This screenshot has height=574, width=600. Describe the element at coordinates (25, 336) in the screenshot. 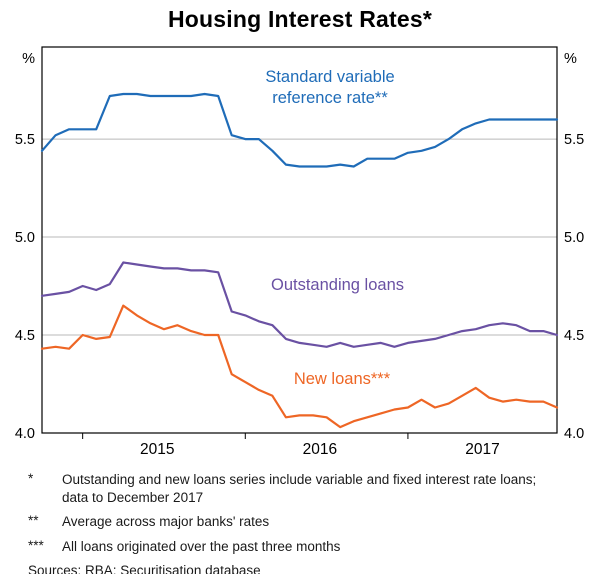

I see `y-tick-left-4.5: 4.5` at that location.